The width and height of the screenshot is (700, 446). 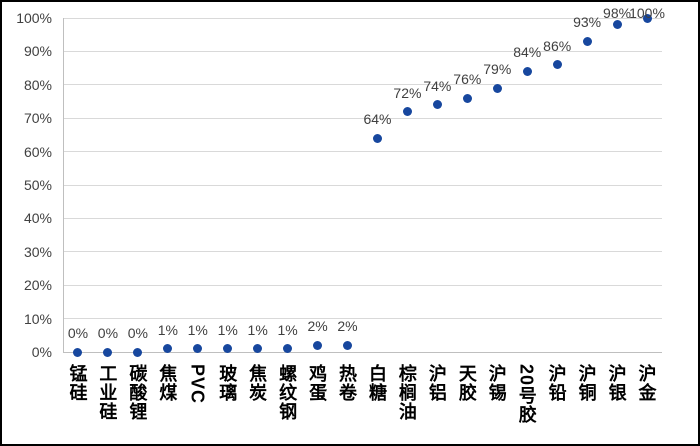 I want to click on y-tick-label: 100%, so click(x=34, y=18).